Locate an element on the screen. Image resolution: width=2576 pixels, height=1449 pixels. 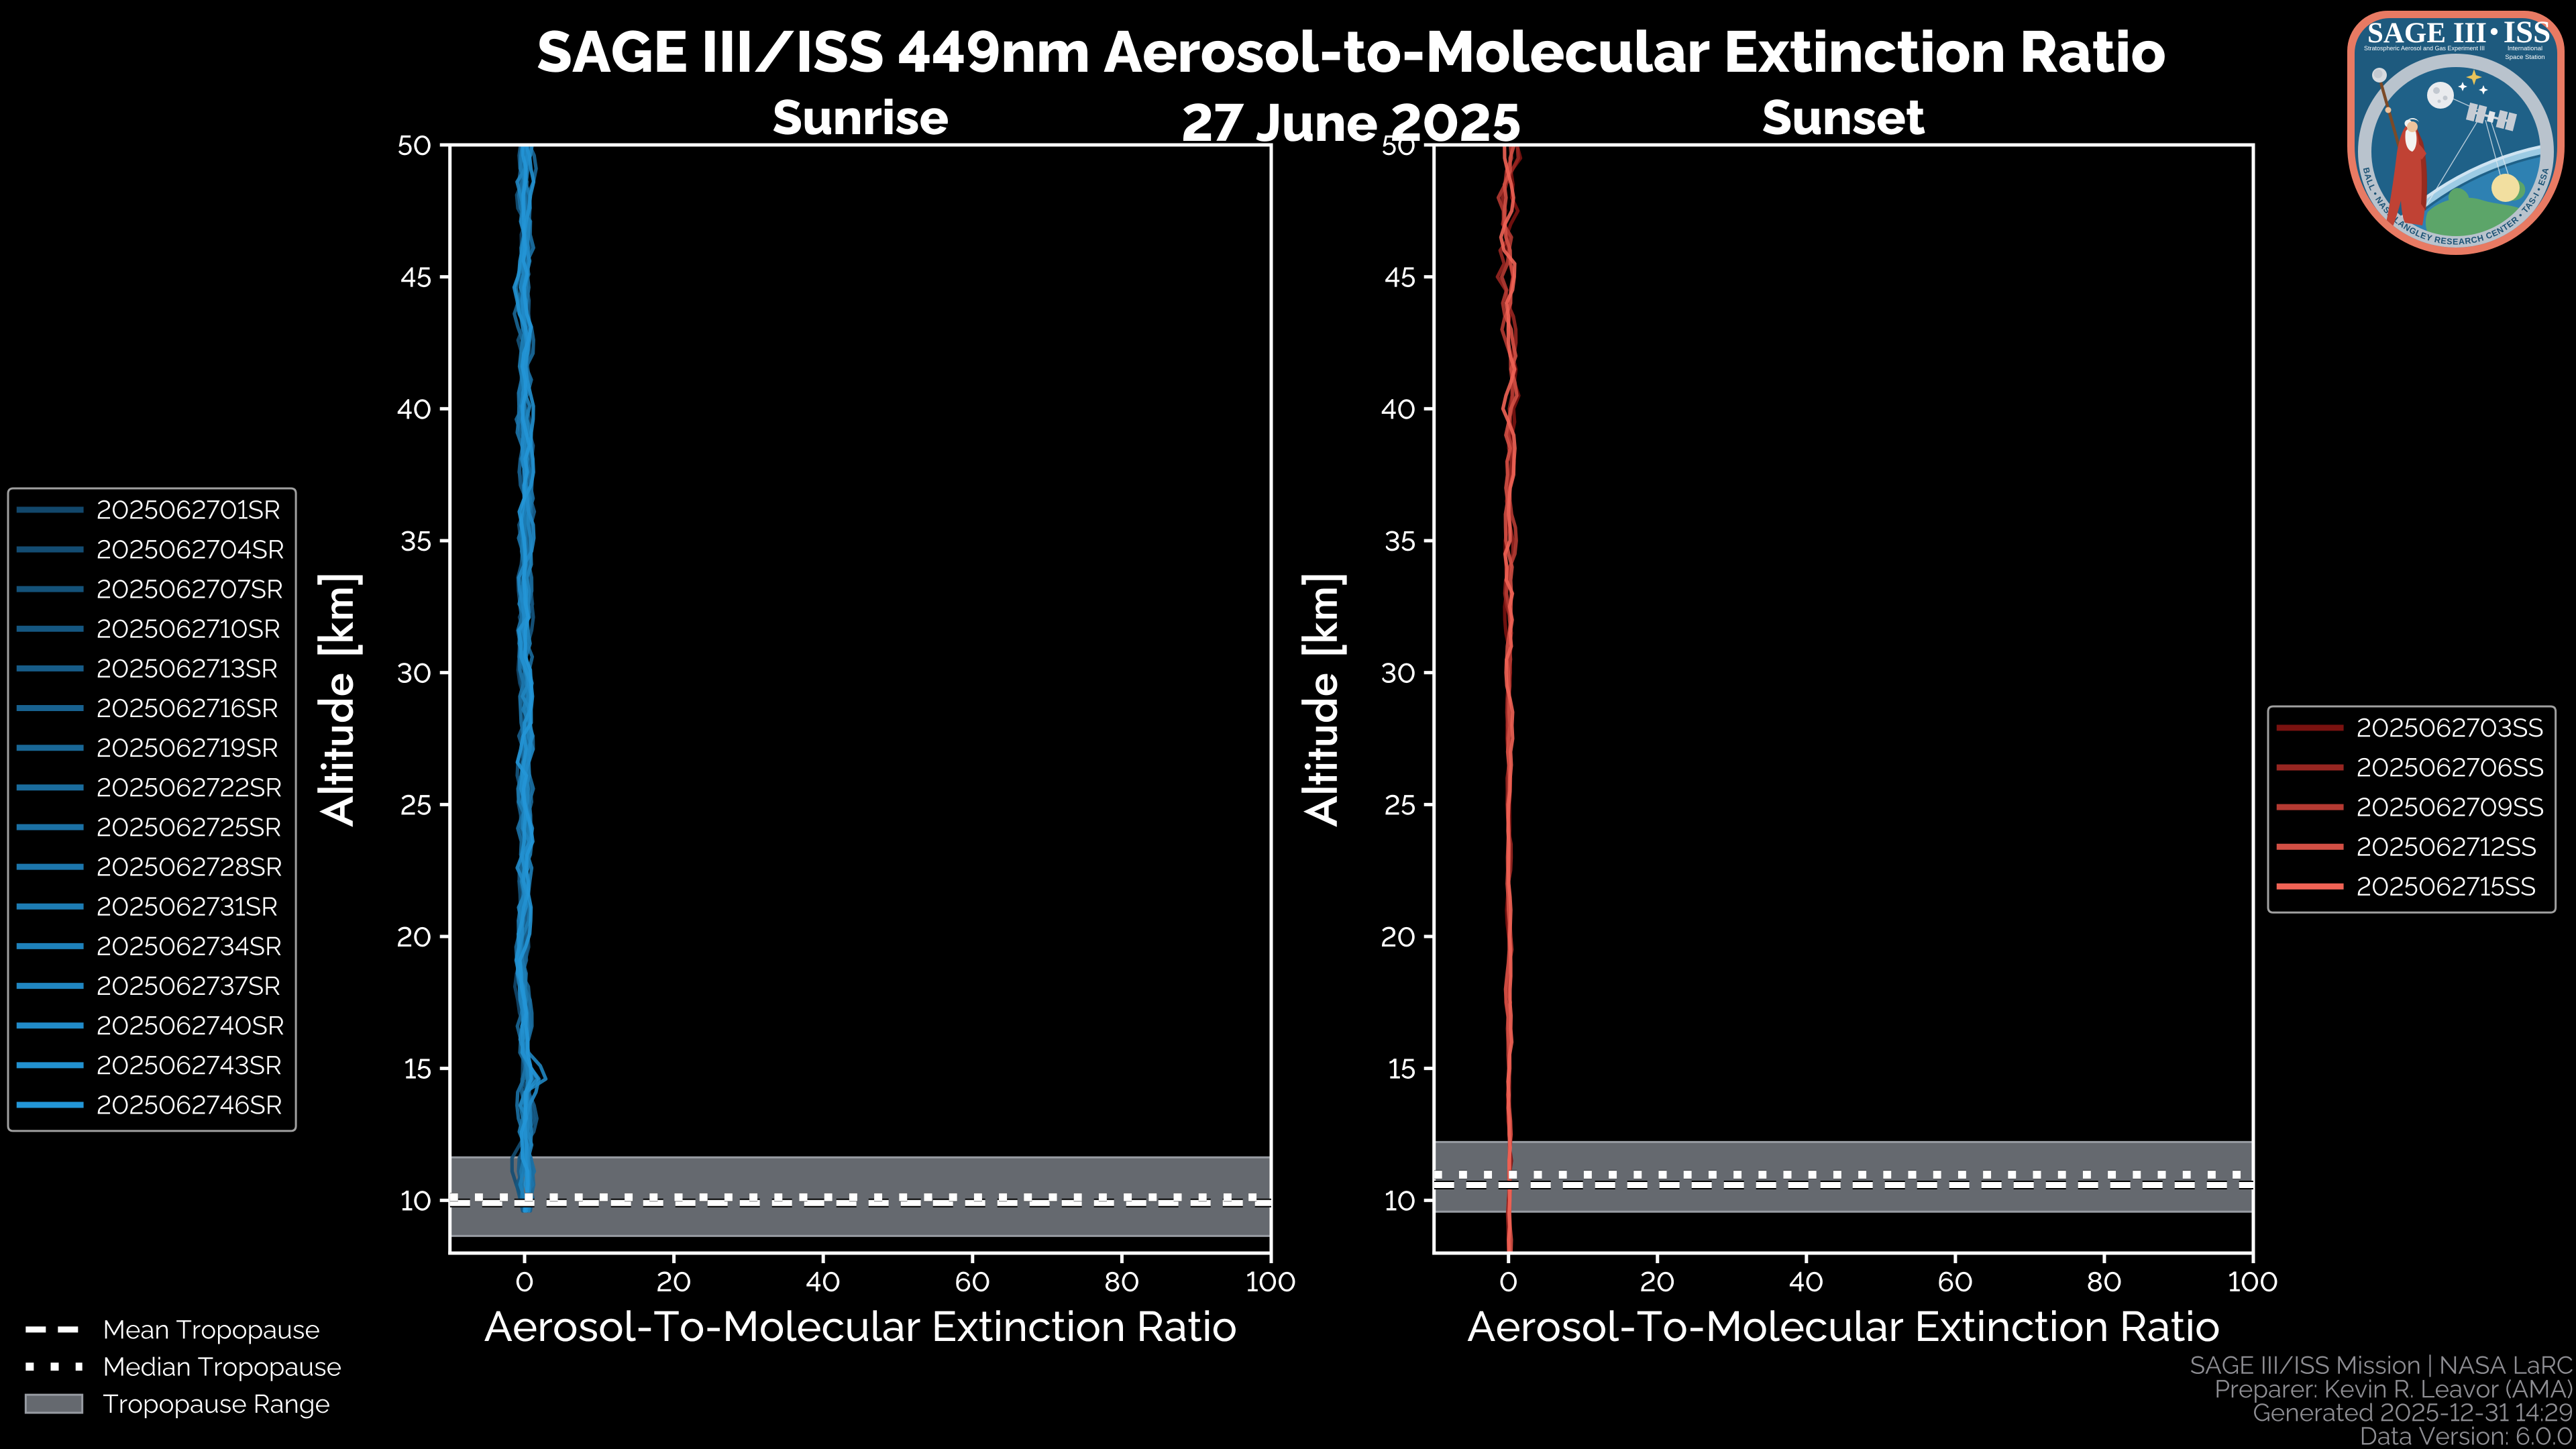
svg-text: SAGE III is located at coordinates (2427, 33).